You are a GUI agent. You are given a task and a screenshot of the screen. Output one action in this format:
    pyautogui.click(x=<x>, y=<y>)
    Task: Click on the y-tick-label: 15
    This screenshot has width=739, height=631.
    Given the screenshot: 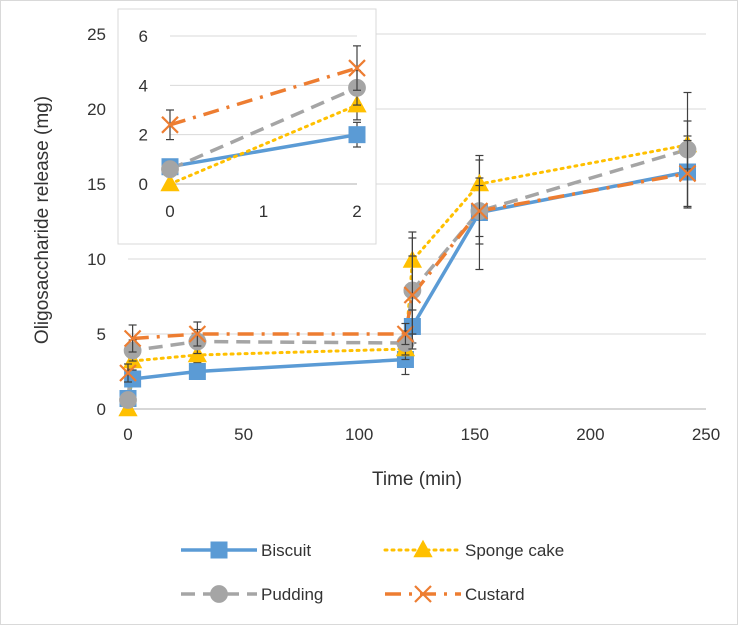 What is the action you would take?
    pyautogui.click(x=96, y=184)
    